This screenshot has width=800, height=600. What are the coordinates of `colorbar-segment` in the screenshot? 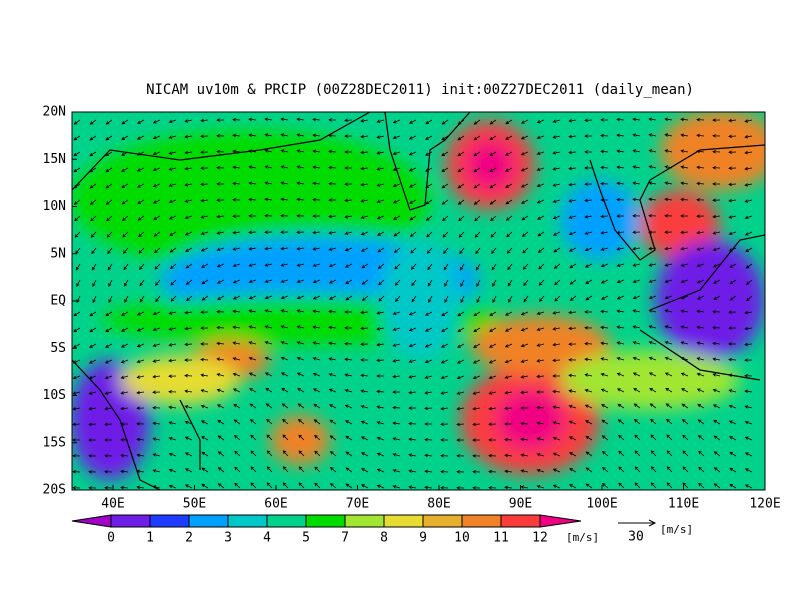 It's located at (169, 521).